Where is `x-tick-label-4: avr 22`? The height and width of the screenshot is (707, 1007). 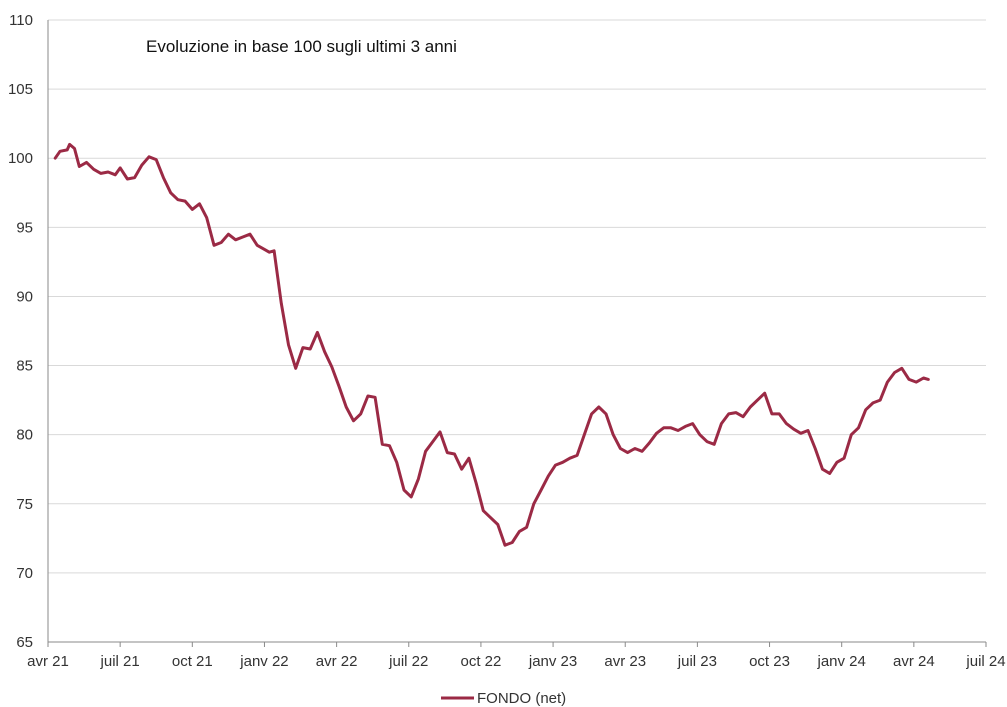
x-tick-label-4: avr 22 is located at coordinates (337, 661).